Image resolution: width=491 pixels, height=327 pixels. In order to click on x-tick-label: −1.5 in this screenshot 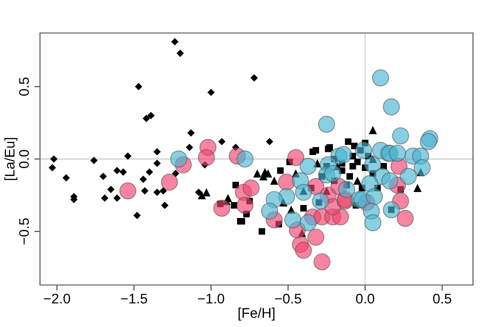, I will do `click(134, 299)`.